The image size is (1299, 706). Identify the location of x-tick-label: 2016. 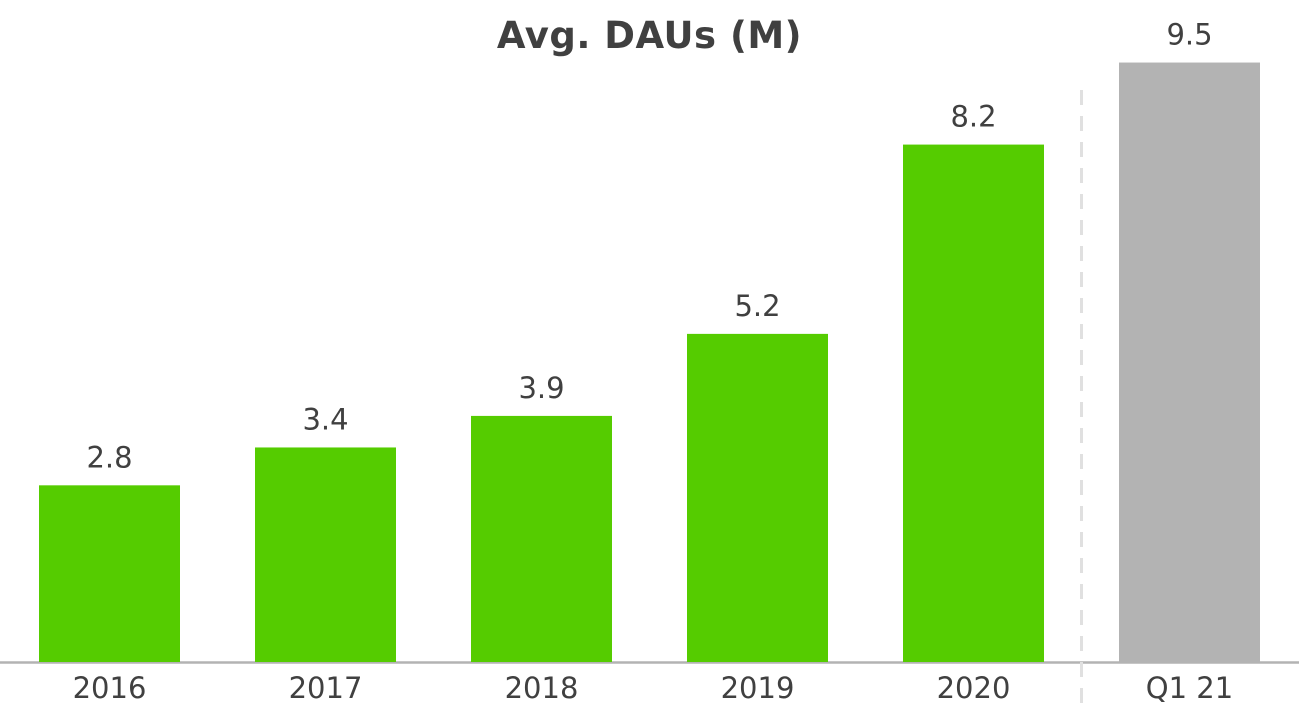
(110, 688).